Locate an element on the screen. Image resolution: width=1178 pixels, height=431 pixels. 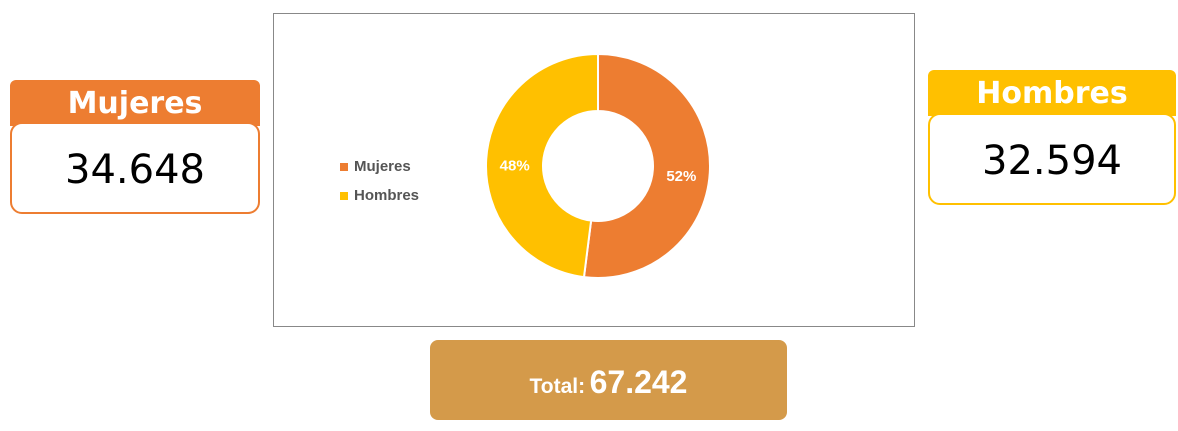
data-label: 48% is located at coordinates (515, 166).